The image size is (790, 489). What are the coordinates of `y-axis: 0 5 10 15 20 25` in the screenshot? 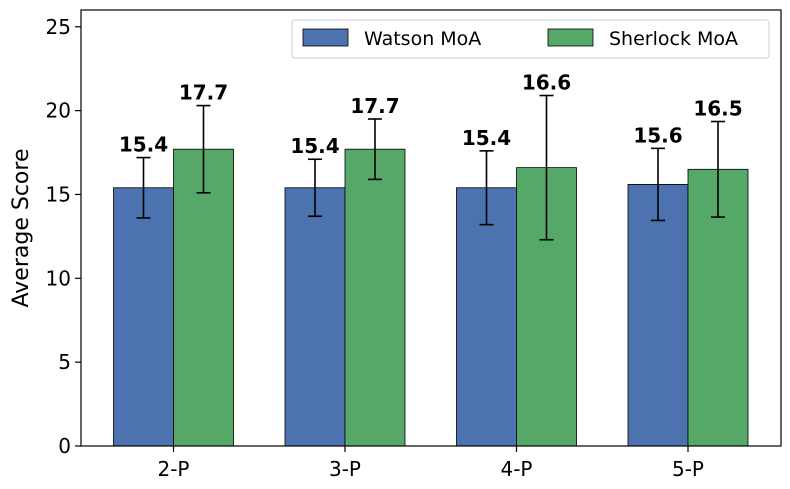 It's located at (63, 236).